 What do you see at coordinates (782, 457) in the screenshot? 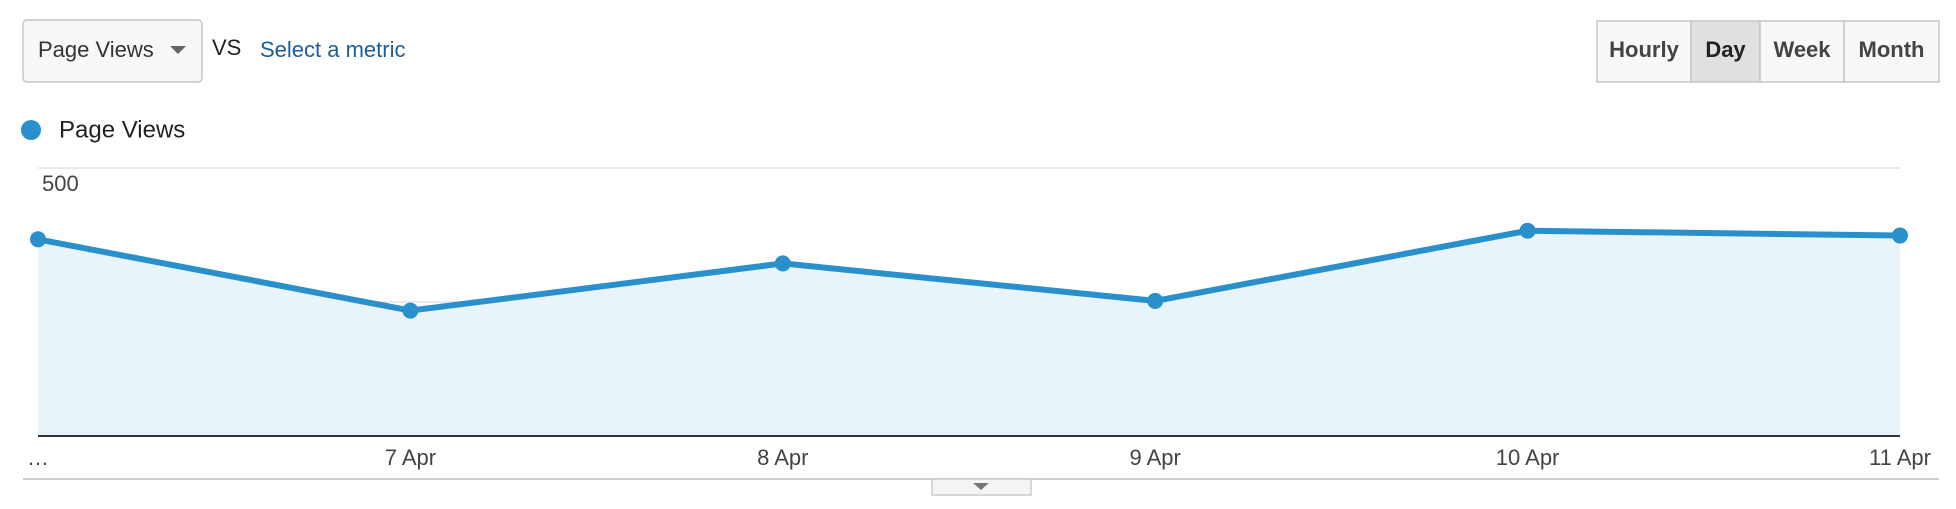
I see `x-tick-label: 8 Apr` at bounding box center [782, 457].